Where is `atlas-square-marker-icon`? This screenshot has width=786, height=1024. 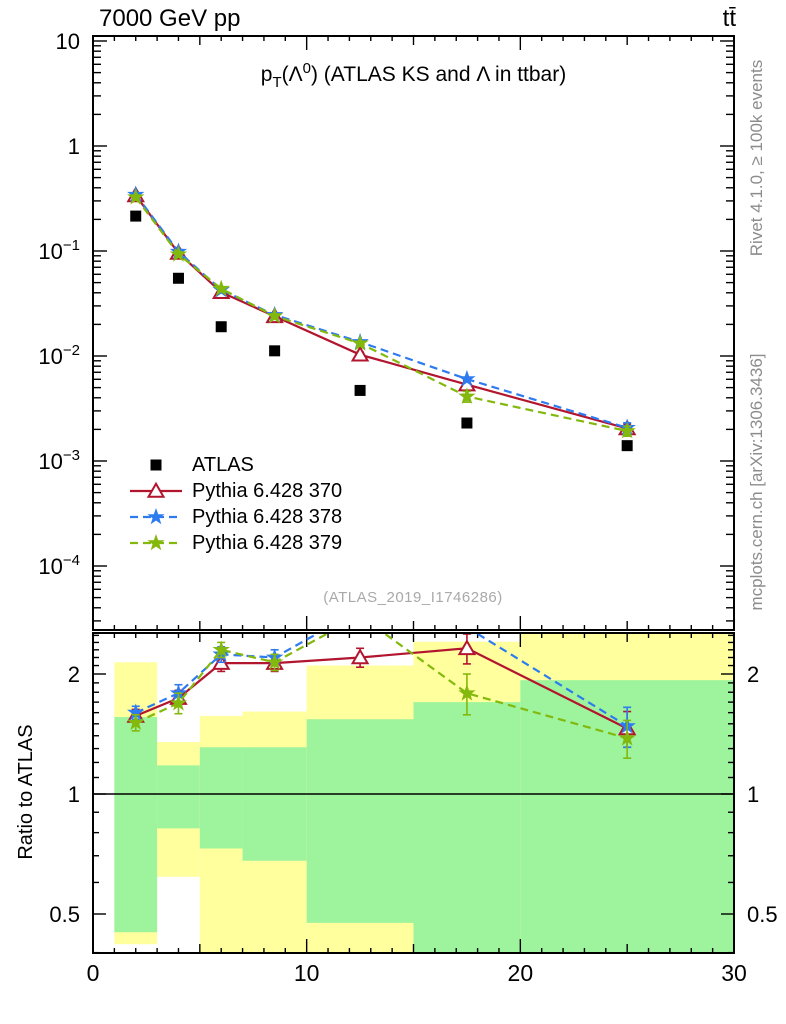
atlas-square-marker-icon is located at coordinates (156, 465).